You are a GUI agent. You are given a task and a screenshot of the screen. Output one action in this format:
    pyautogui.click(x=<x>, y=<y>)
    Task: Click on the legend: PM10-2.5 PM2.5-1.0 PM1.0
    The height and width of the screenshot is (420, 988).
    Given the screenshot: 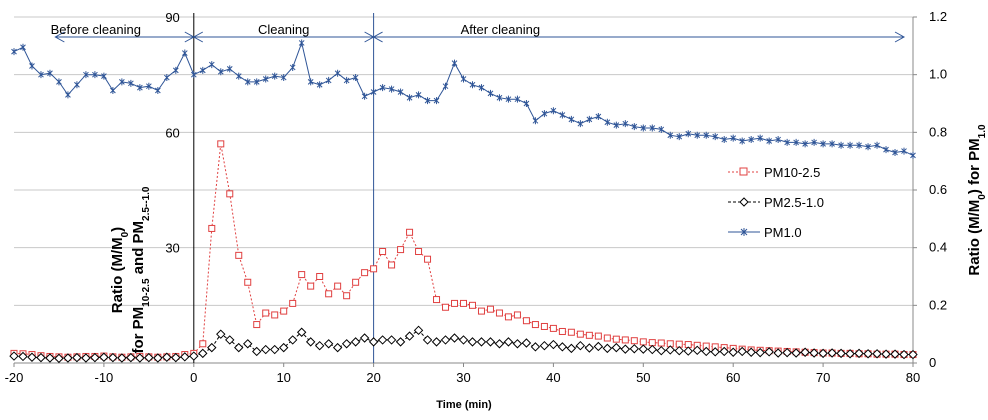 What is the action you would take?
    pyautogui.click(x=776, y=202)
    